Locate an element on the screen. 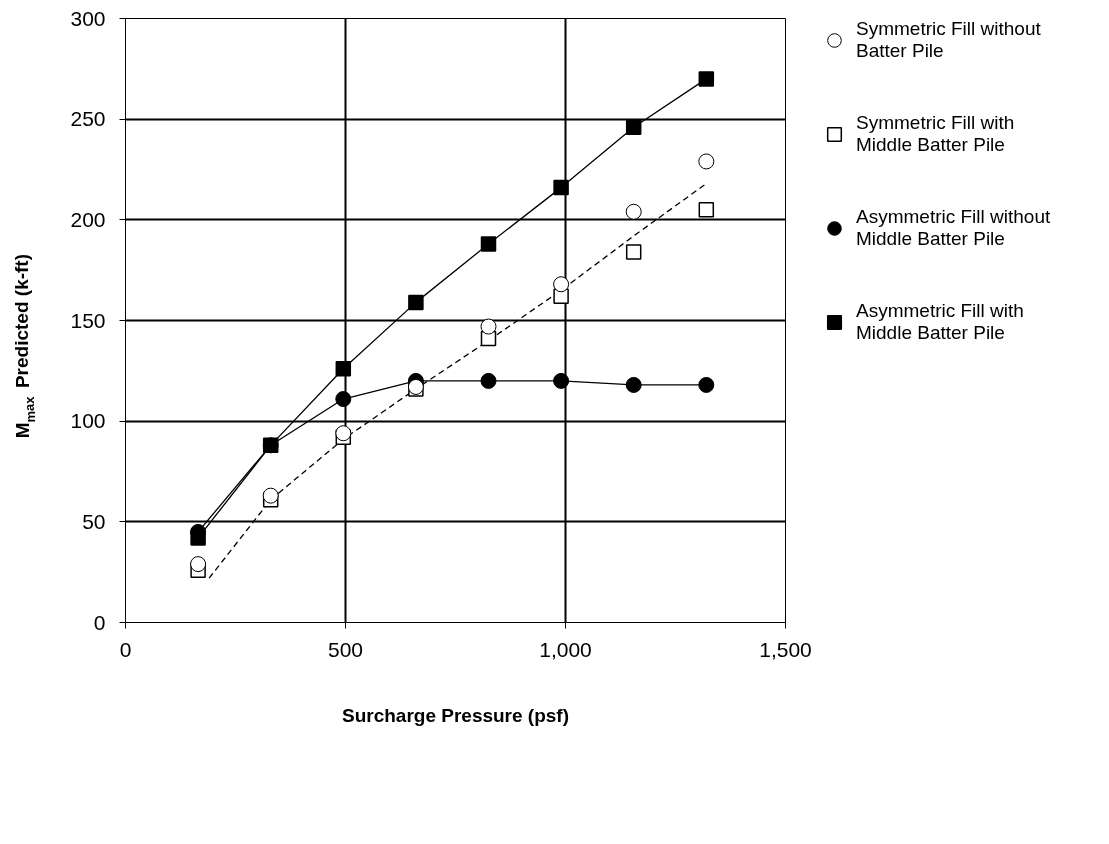 The height and width of the screenshot is (844, 1109). y-tick-label: 100 is located at coordinates (88, 421).